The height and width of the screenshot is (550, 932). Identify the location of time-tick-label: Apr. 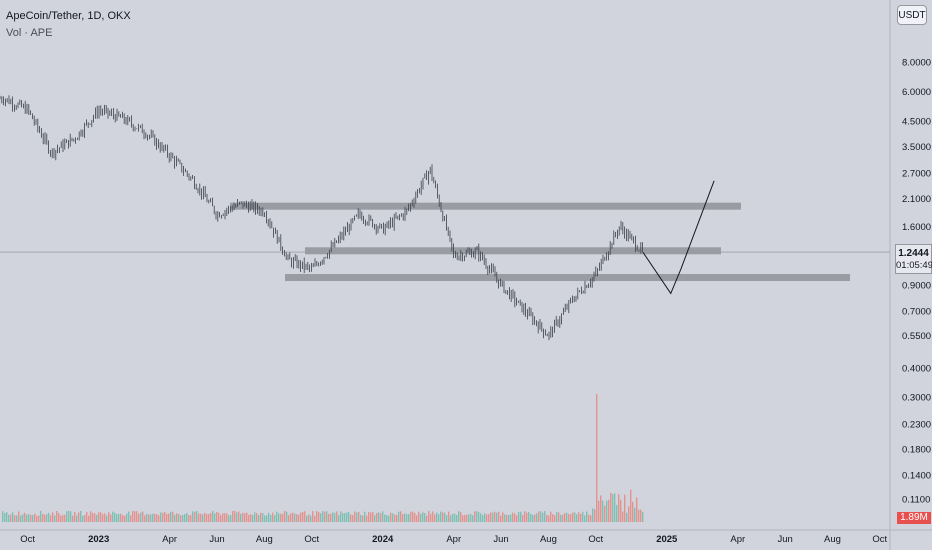
(453, 539).